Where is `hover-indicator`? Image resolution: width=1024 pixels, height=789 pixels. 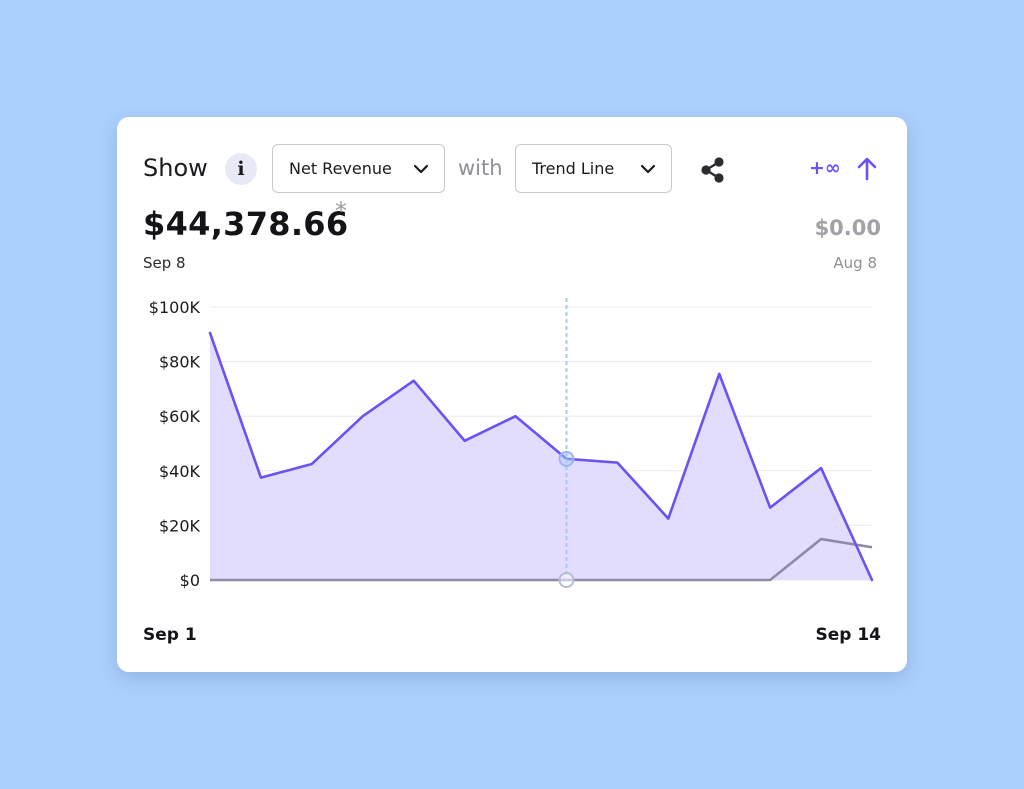
hover-indicator is located at coordinates (566, 443).